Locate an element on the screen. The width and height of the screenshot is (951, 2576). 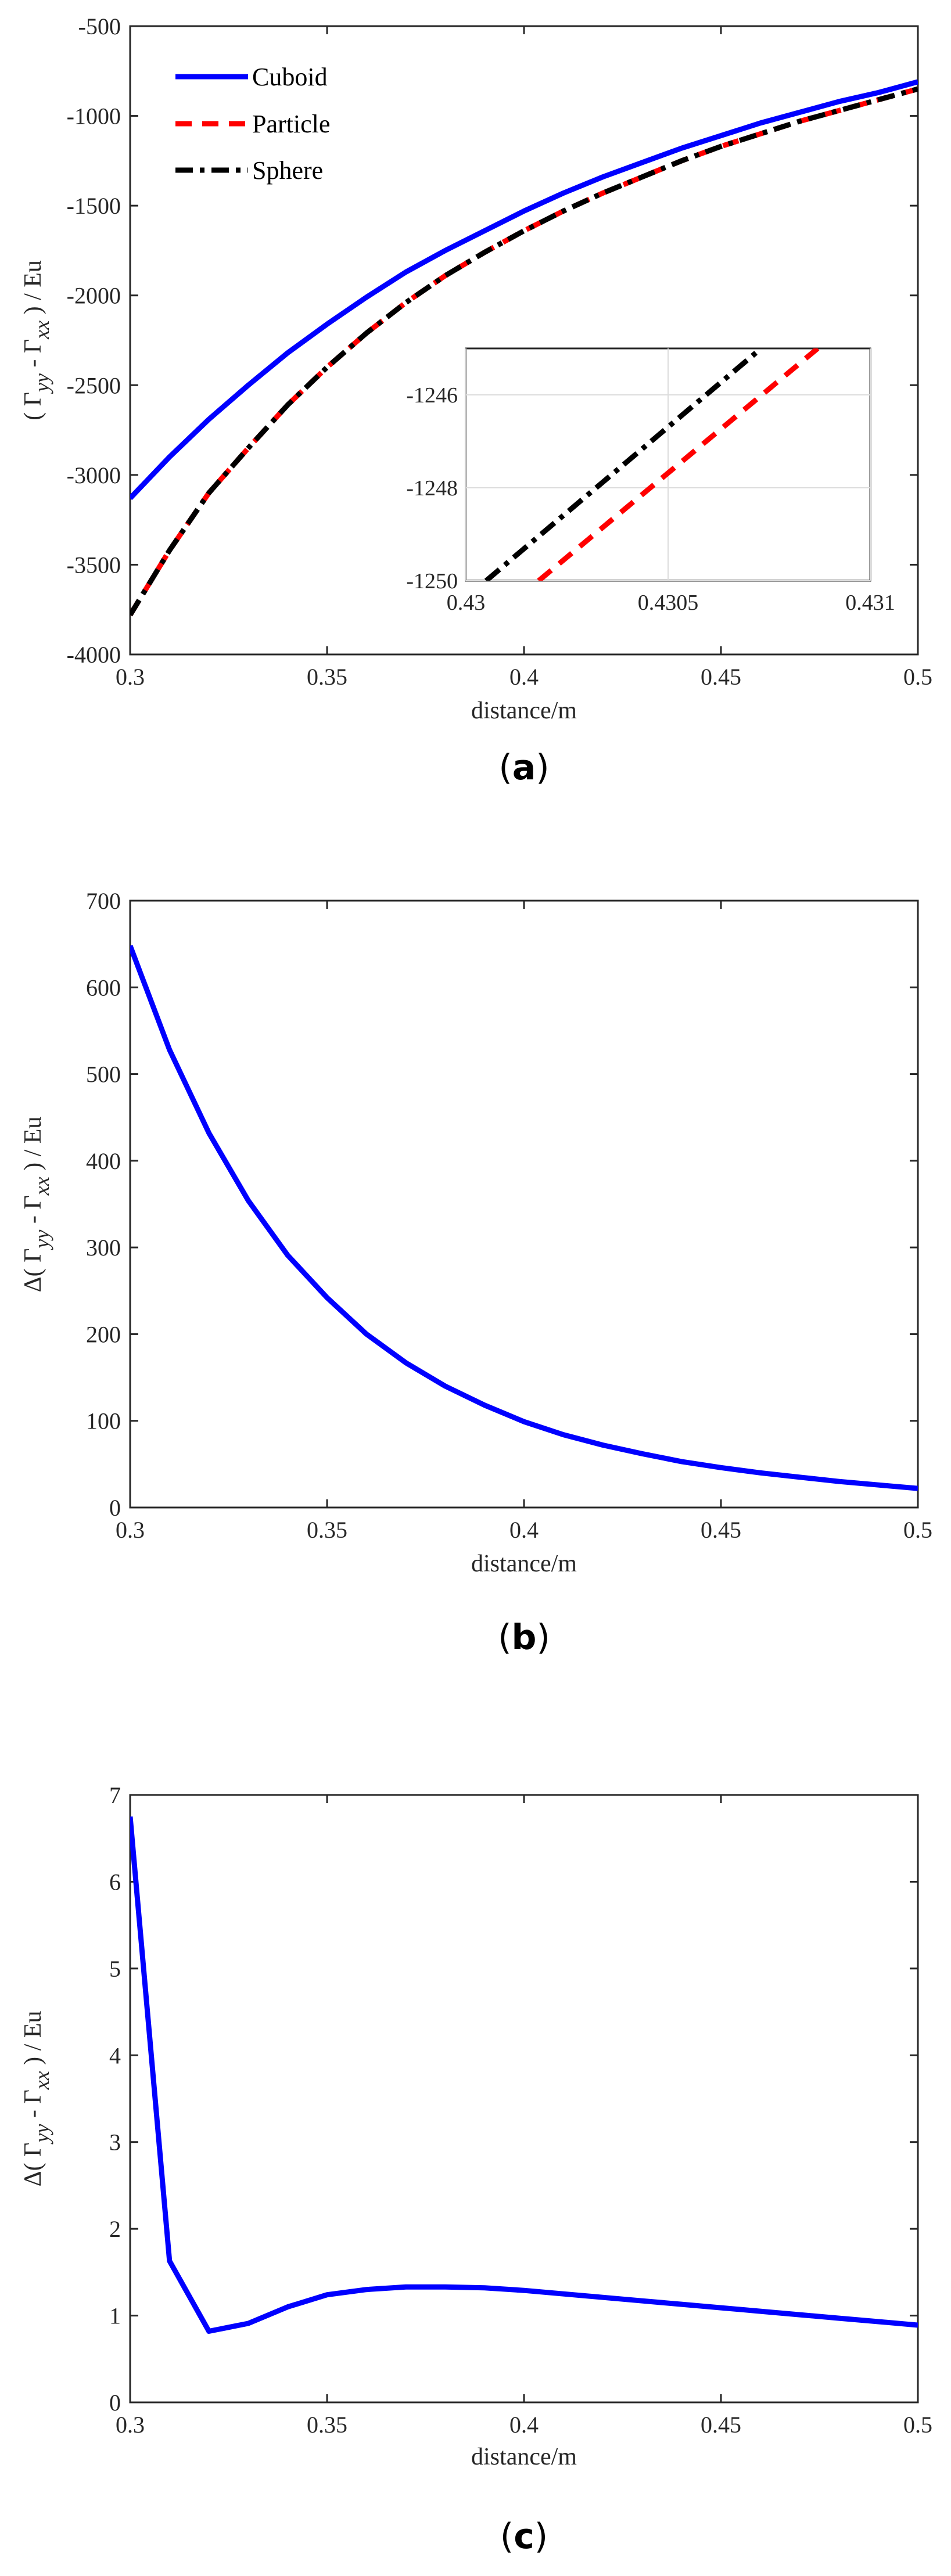
y-tick-label: -1500 is located at coordinates (94, 206).